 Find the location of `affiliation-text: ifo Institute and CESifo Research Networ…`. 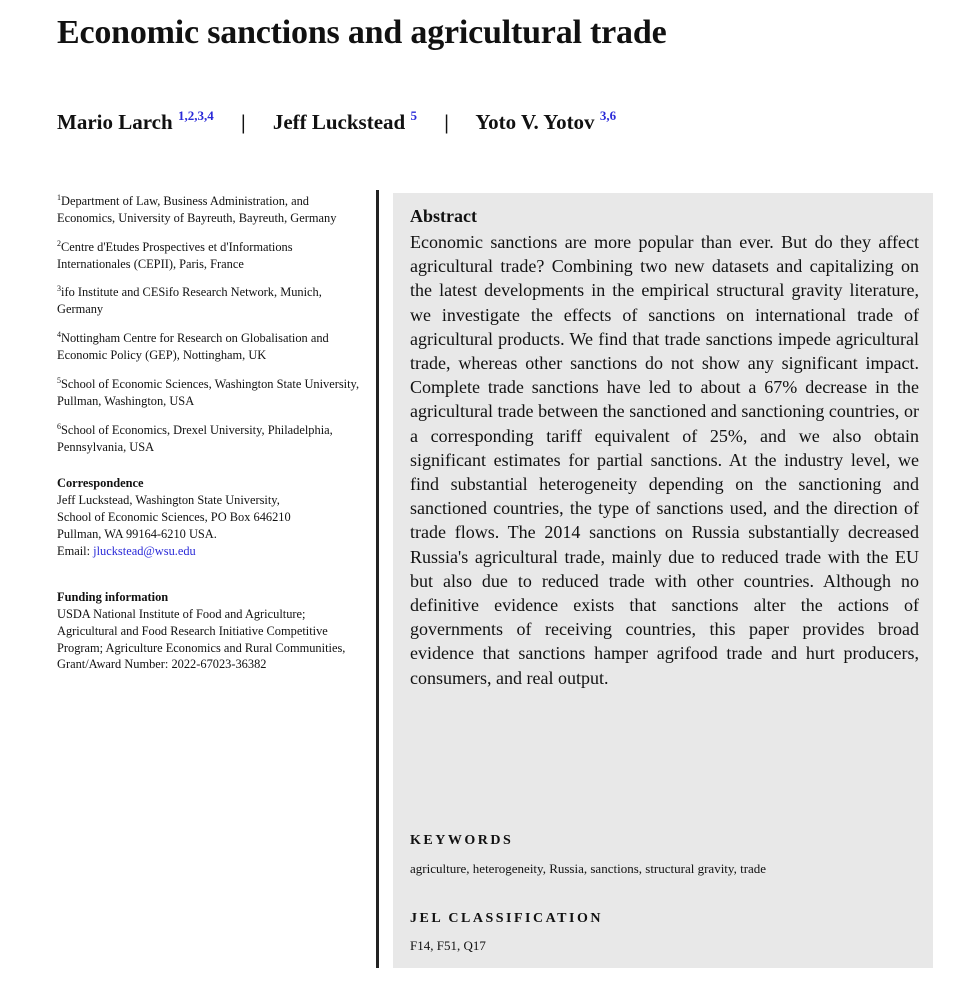

affiliation-text: ifo Institute and CESifo Research Networ… is located at coordinates (189, 301).